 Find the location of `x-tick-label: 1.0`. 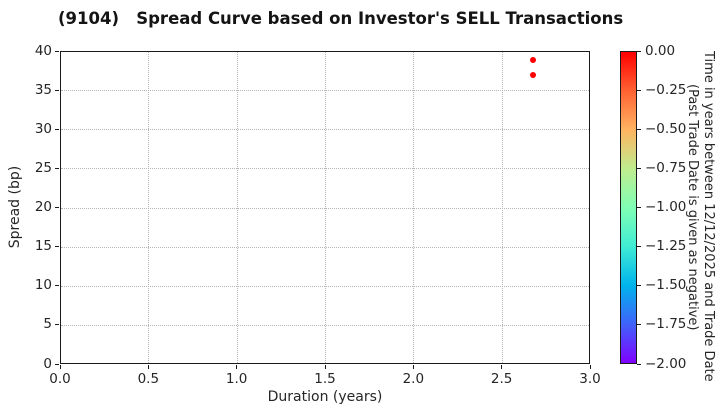

x-tick-label: 1.0 is located at coordinates (236, 379).